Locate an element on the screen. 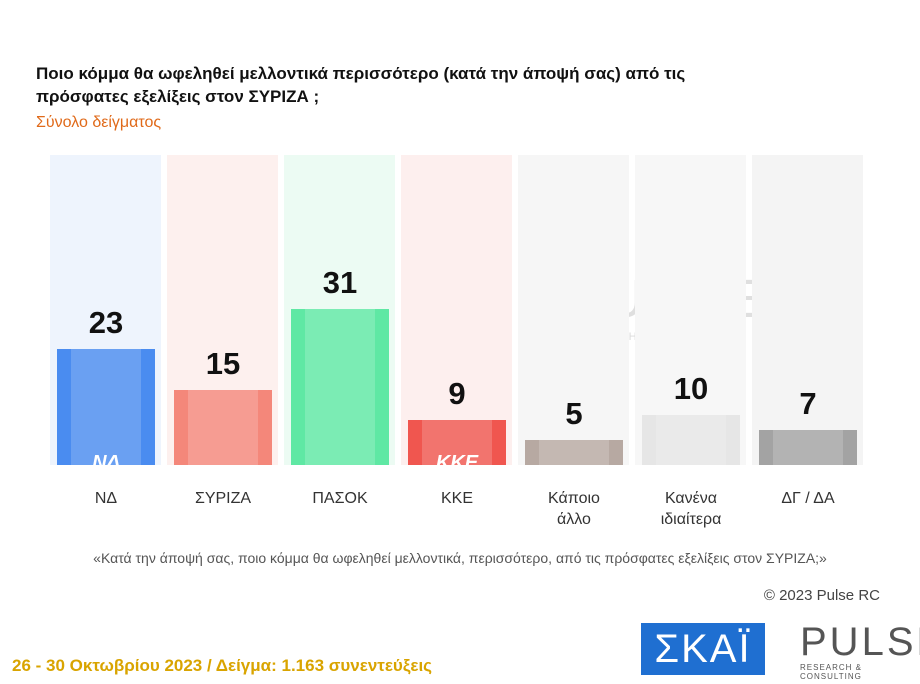 This screenshot has width=920, height=684. chart-subtitle: Σύνολο δείγματος is located at coordinates (99, 122).